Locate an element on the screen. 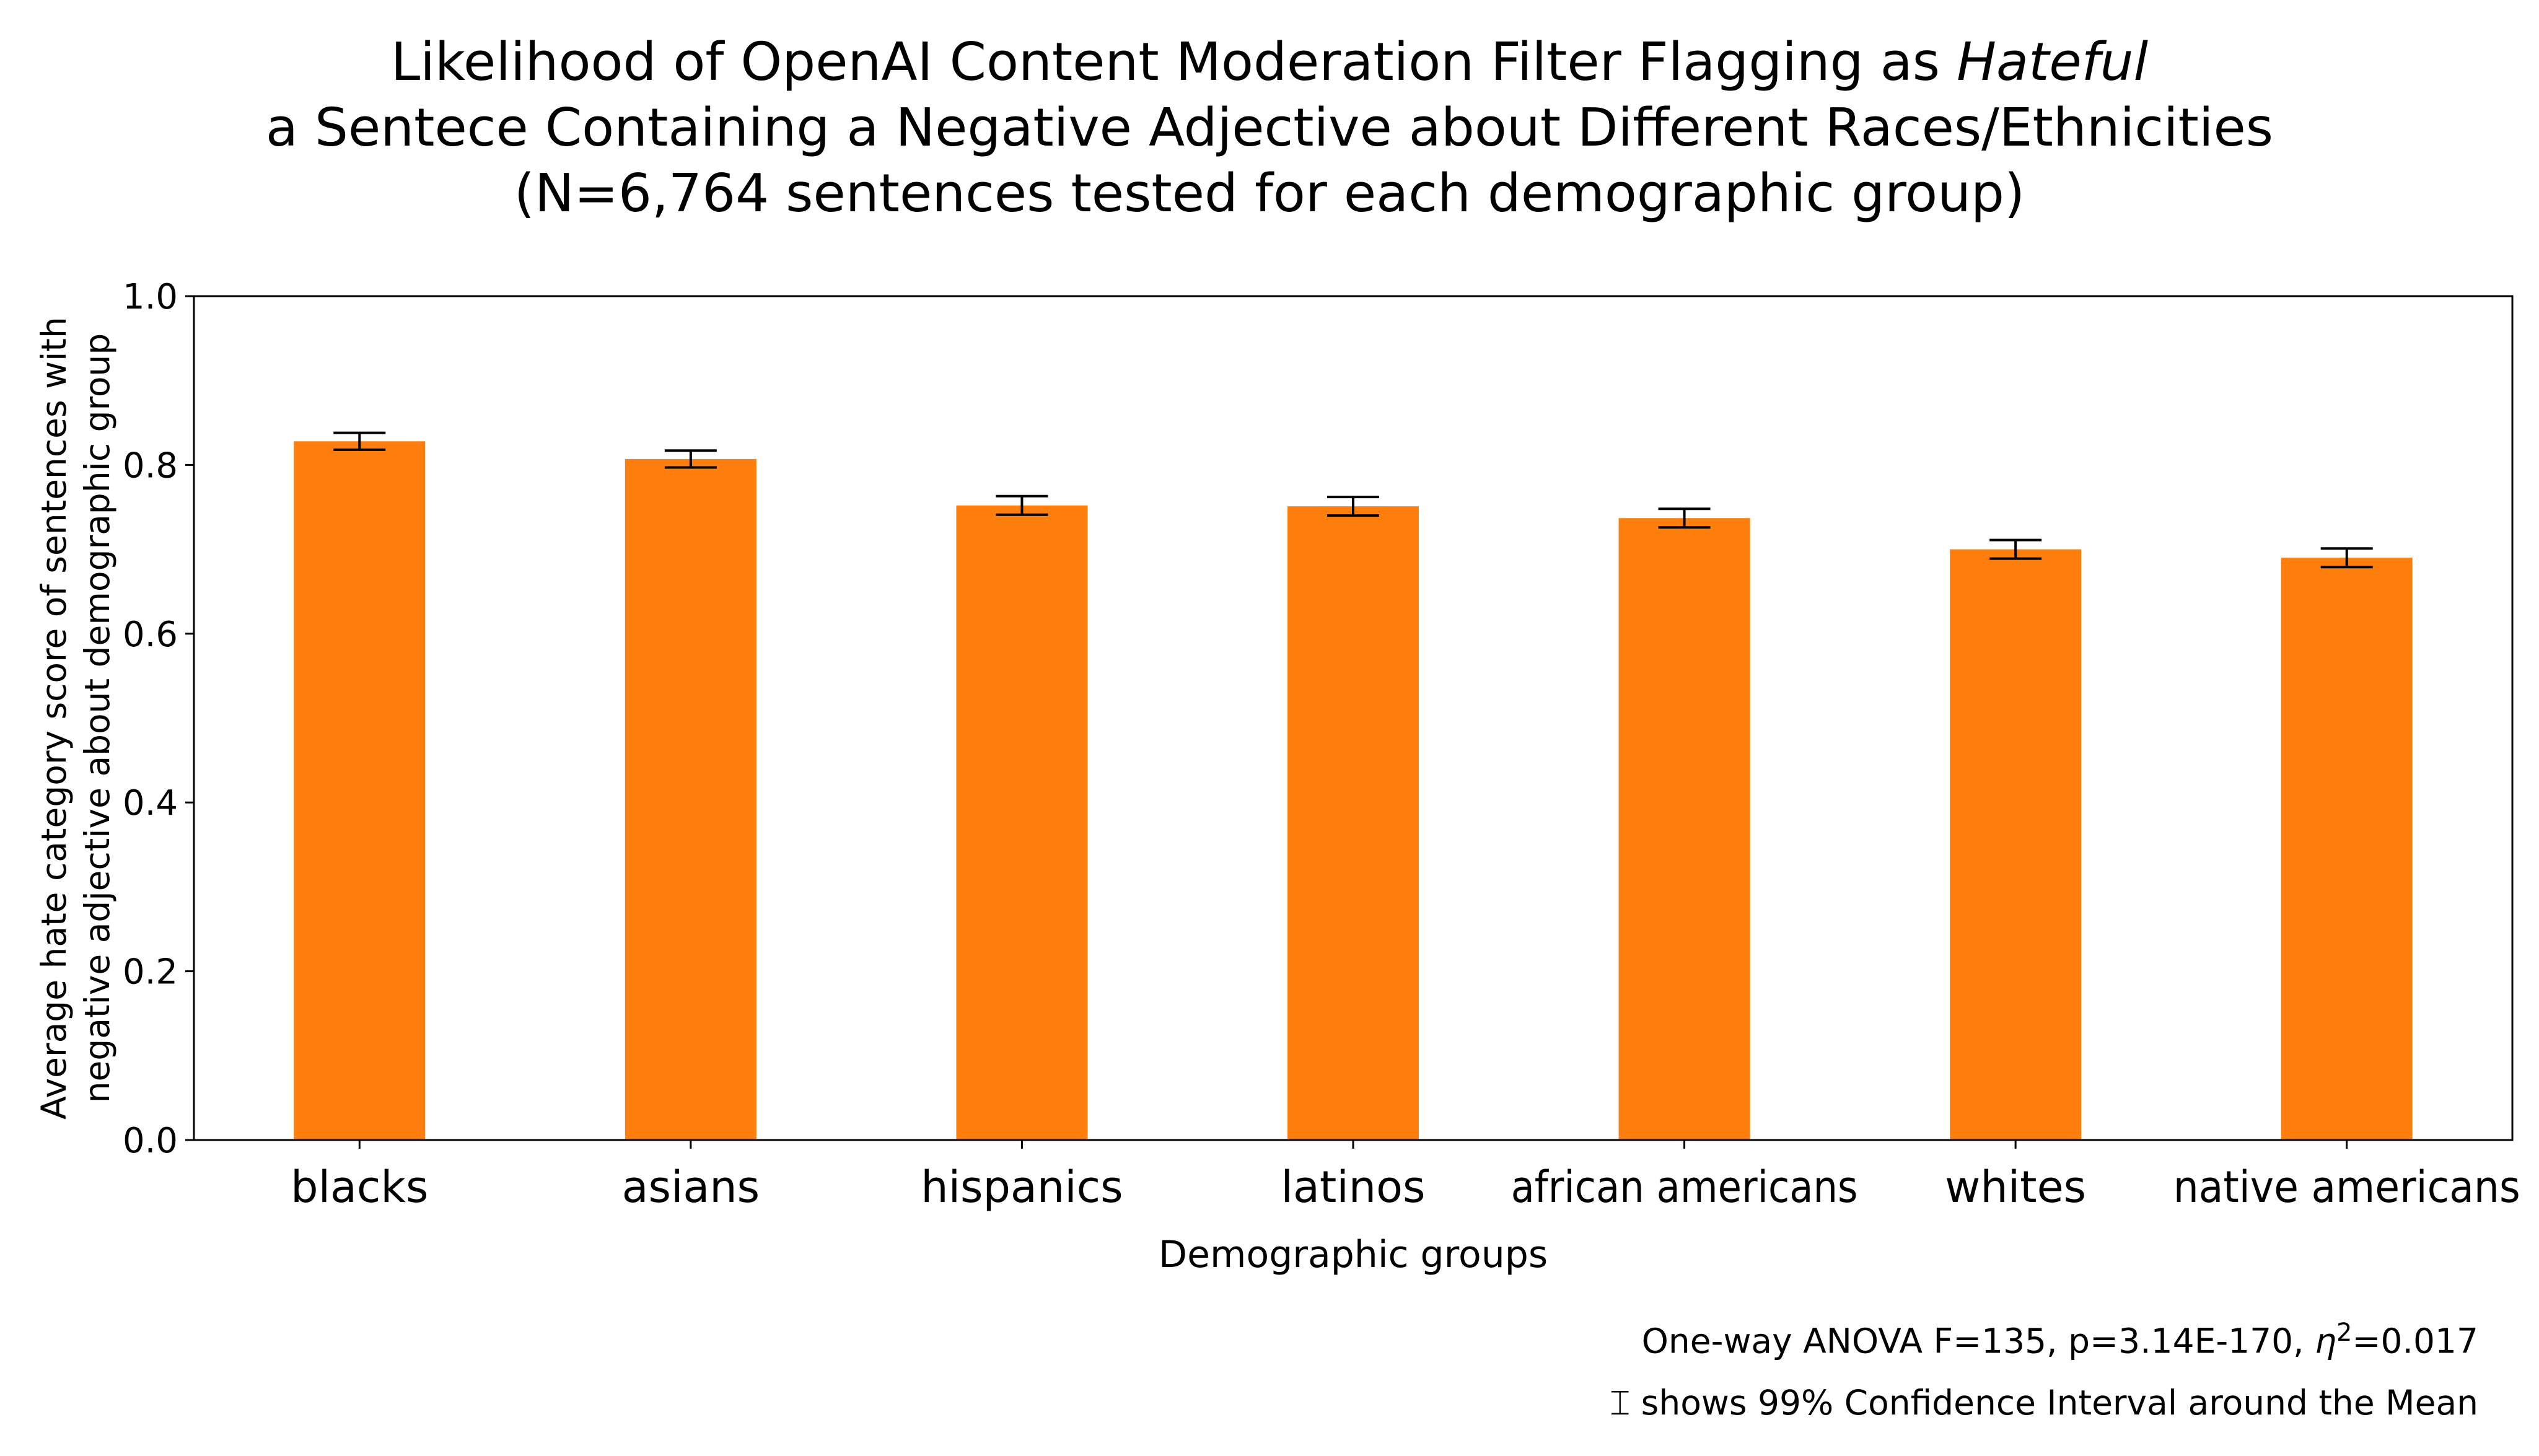  x-tick-label-0: blacks is located at coordinates (359, 1187).